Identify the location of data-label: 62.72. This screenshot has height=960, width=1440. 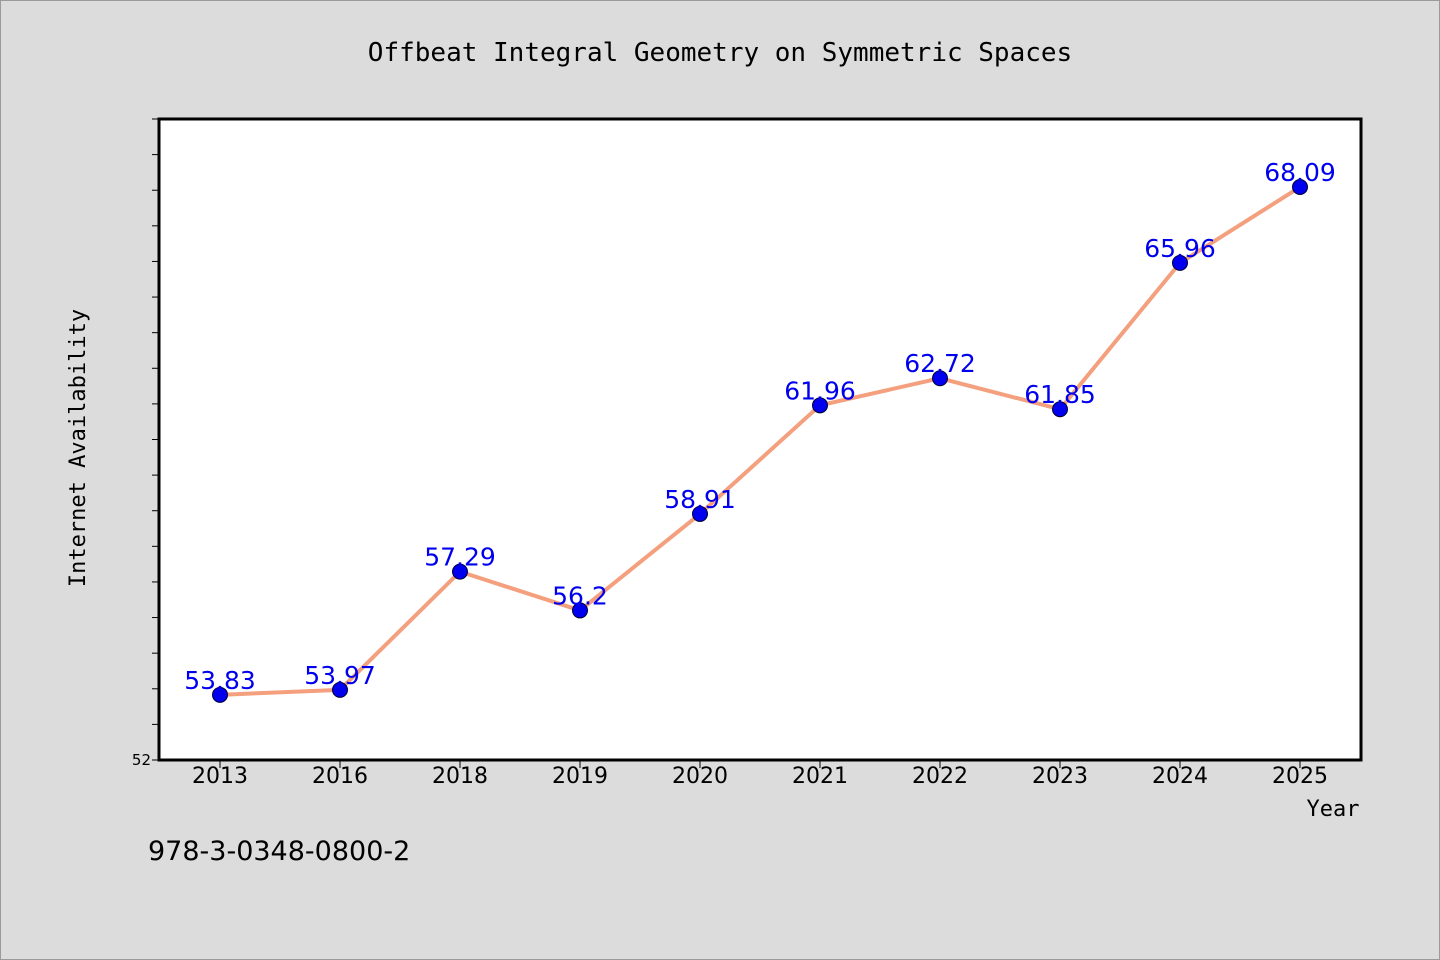
(940, 363).